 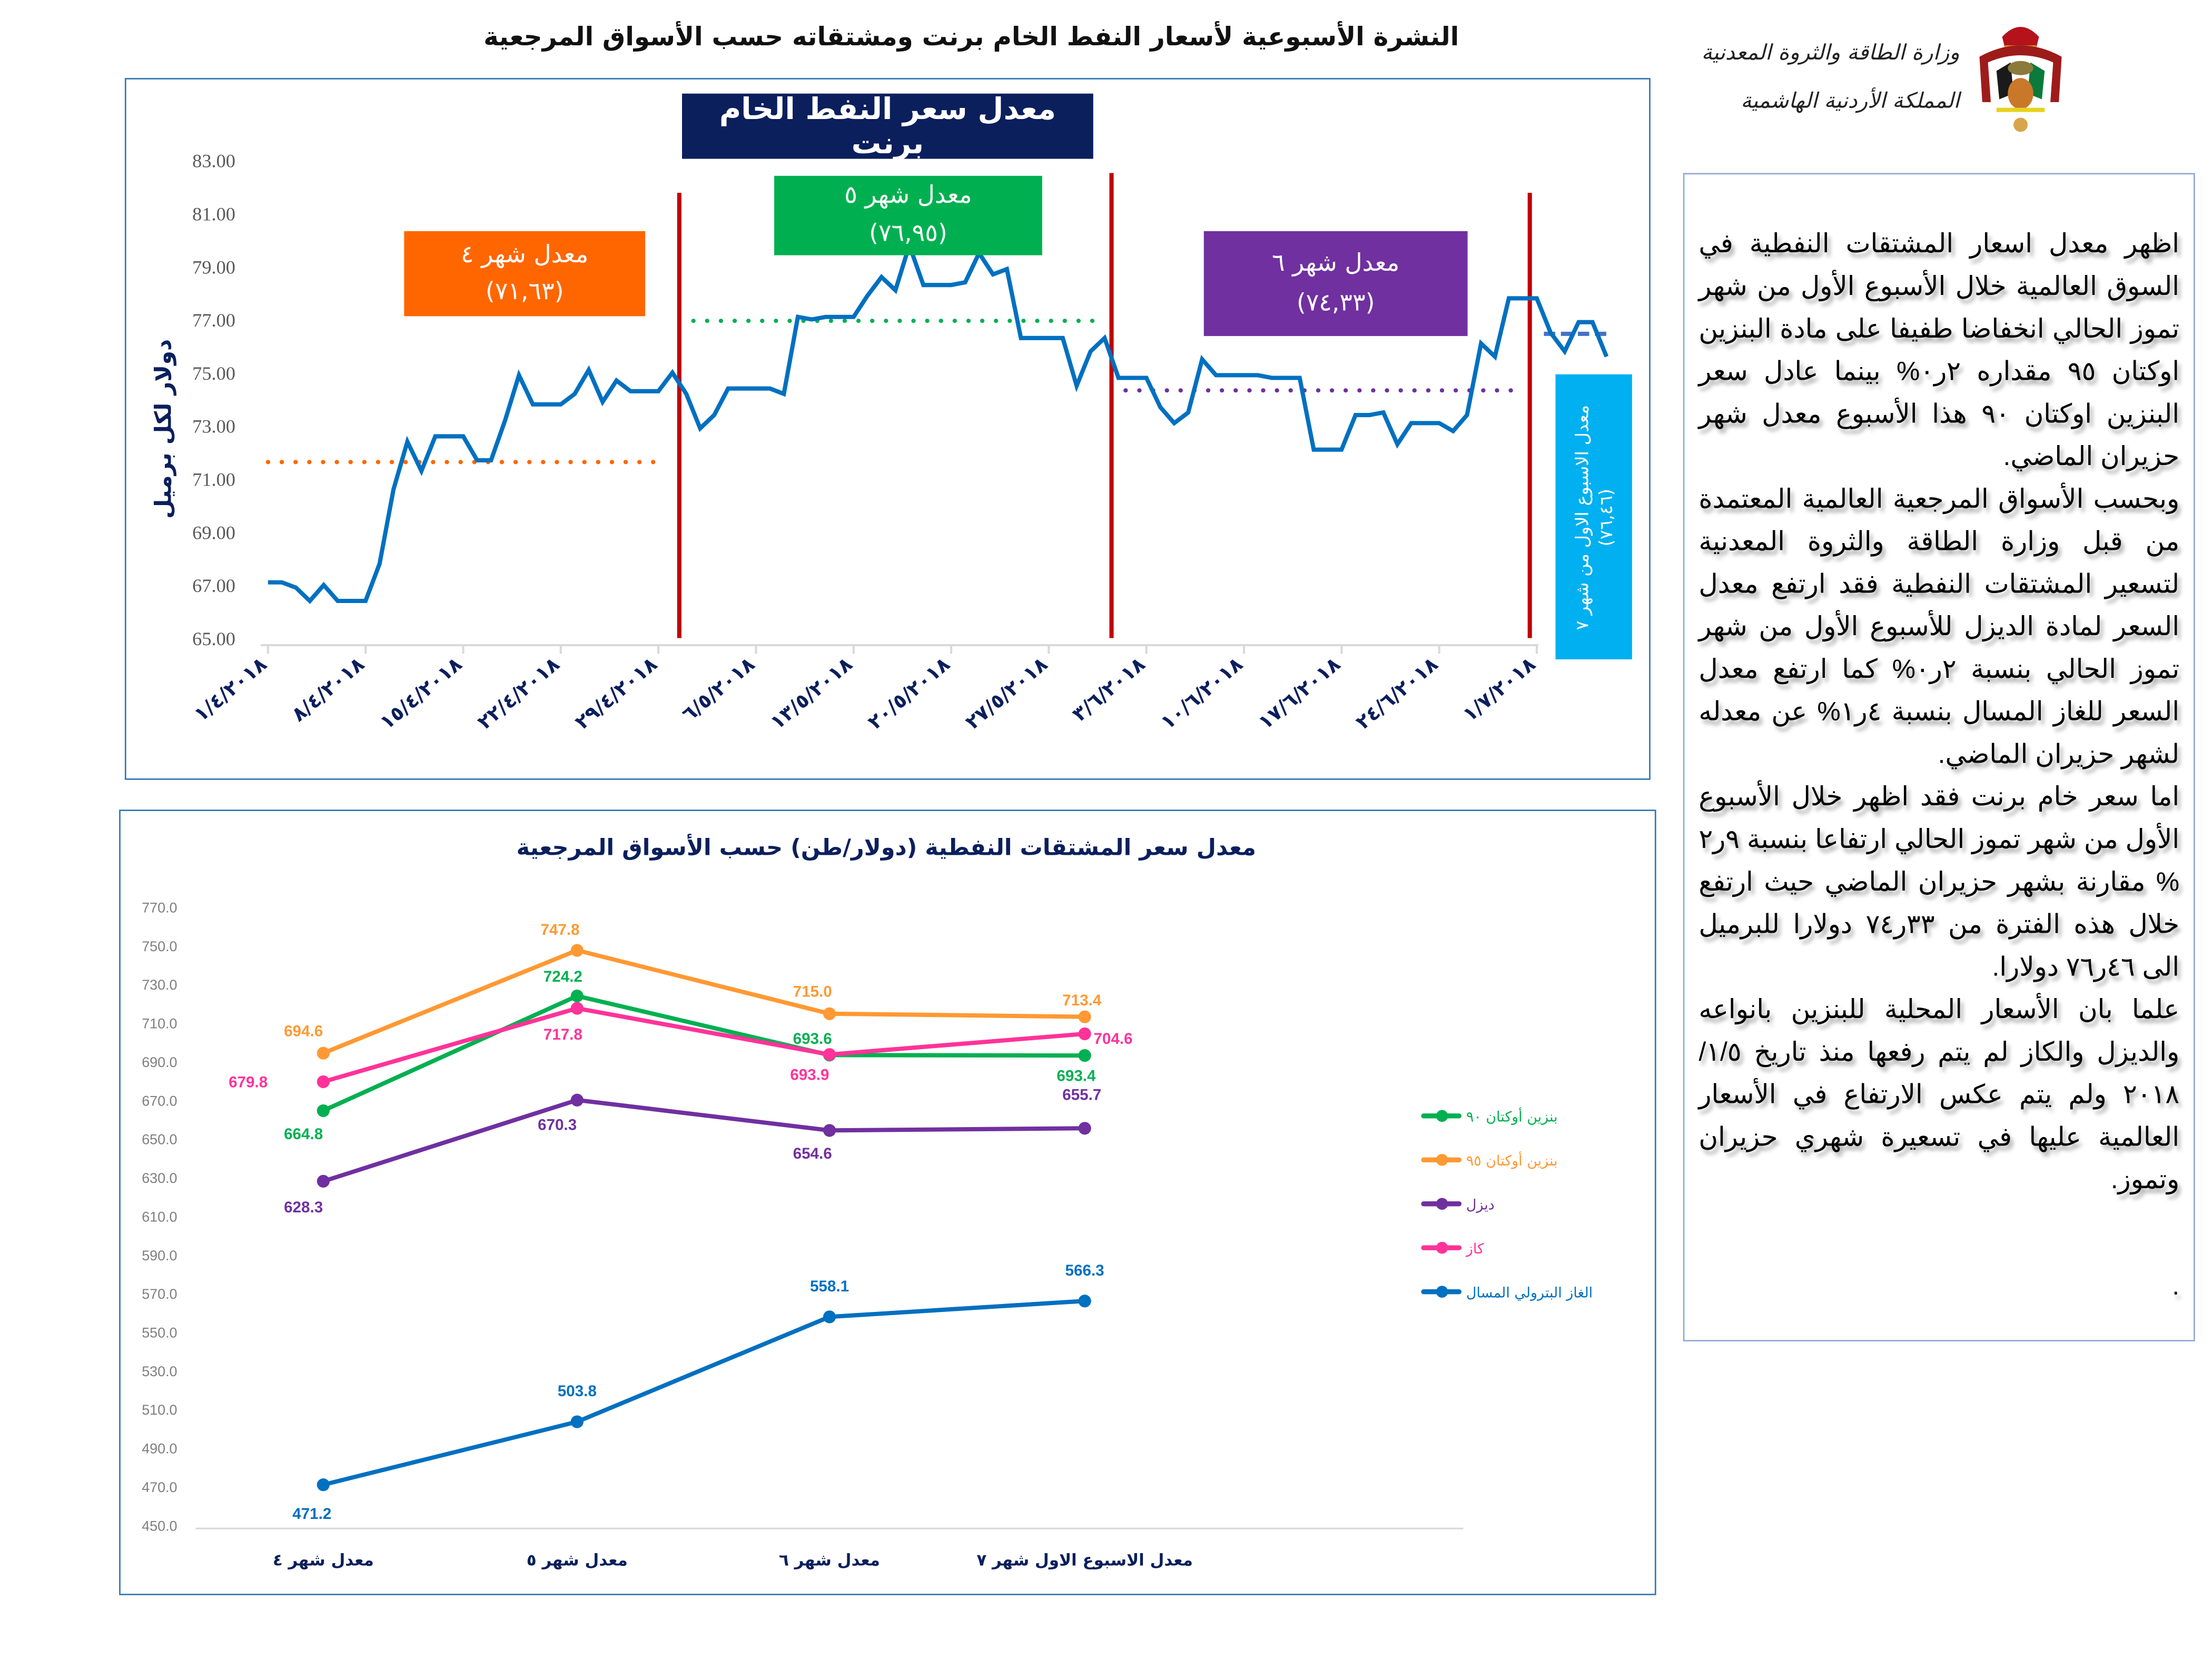 What do you see at coordinates (159, 1216) in the screenshot?
I see `y-tick-label: 610.0` at bounding box center [159, 1216].